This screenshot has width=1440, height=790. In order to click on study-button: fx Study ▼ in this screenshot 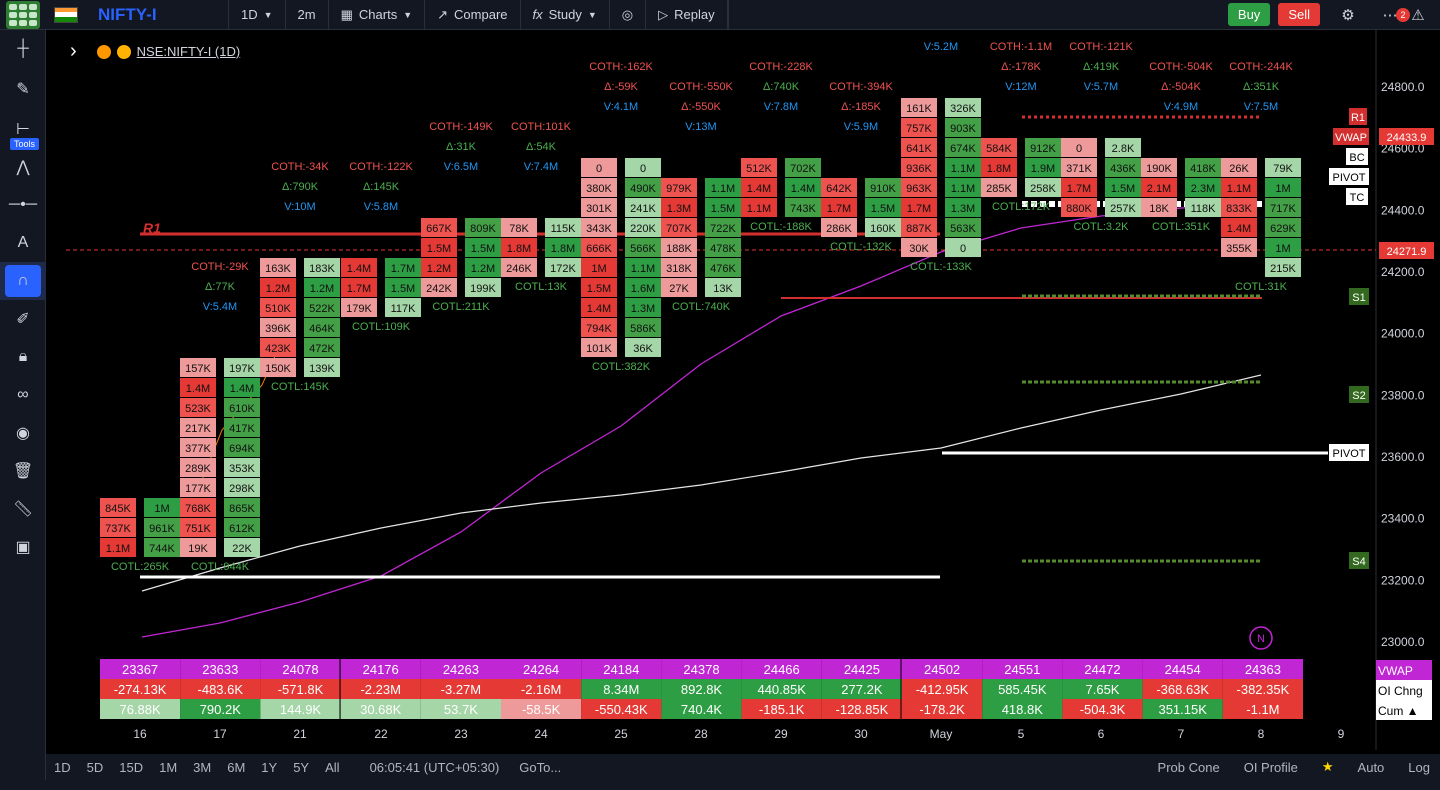, I will do `click(564, 15)`.